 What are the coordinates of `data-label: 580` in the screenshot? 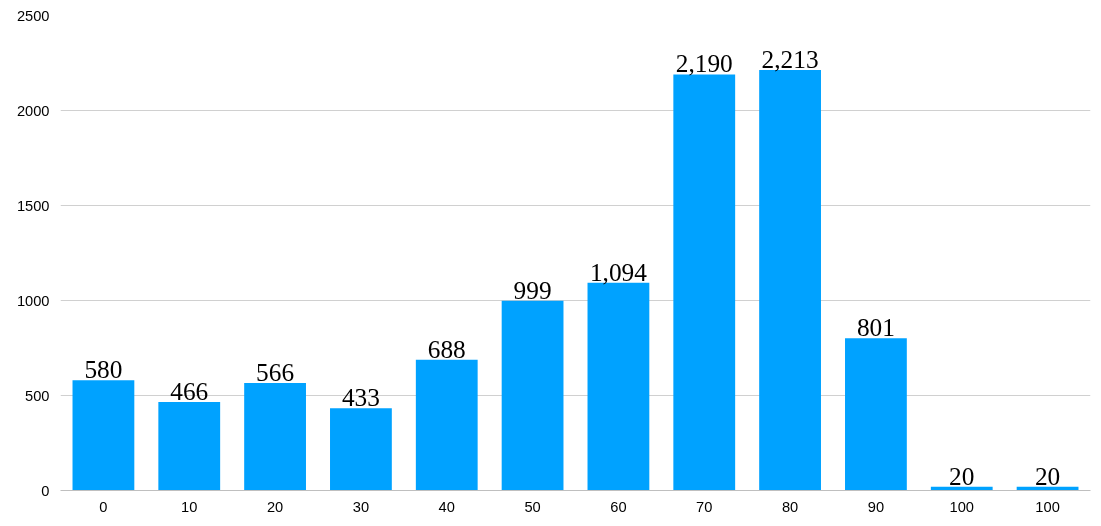 It's located at (103, 369).